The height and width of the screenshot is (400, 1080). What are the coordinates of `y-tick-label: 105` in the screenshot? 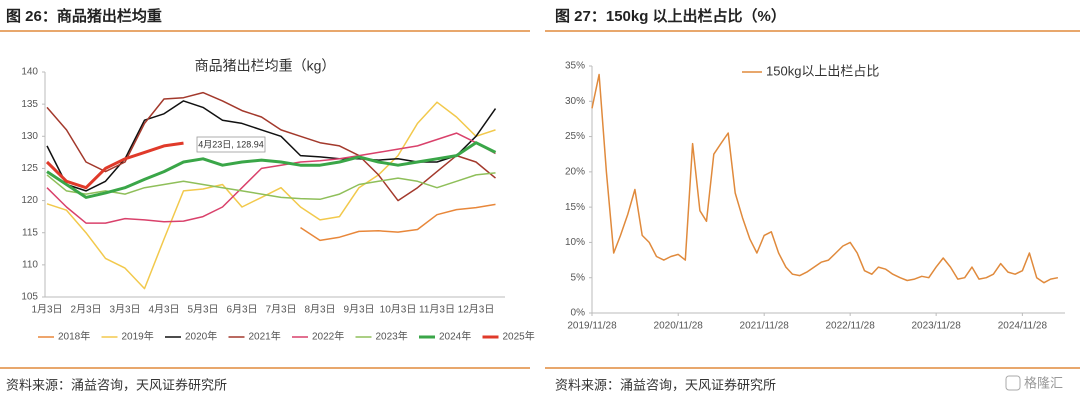 It's located at (29, 297).